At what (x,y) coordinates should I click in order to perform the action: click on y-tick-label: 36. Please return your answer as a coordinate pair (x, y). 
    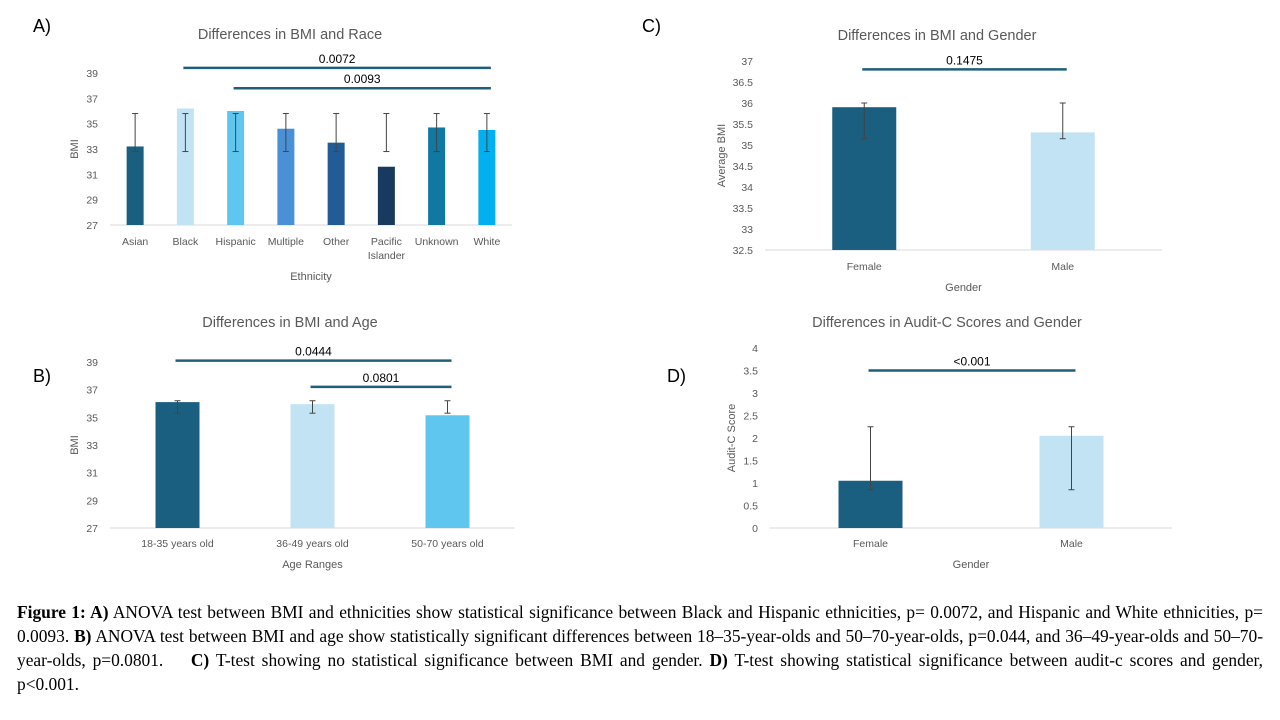
    Looking at the image, I should click on (747, 104).